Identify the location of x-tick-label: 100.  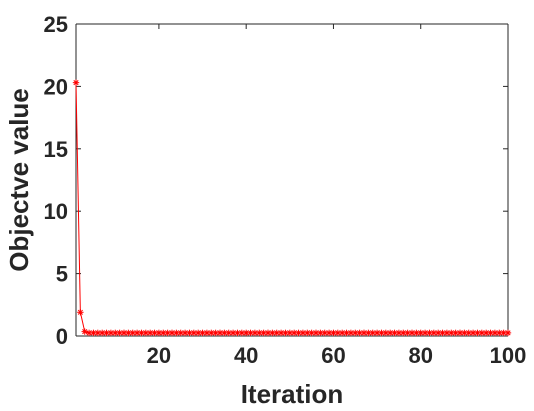
(508, 355).